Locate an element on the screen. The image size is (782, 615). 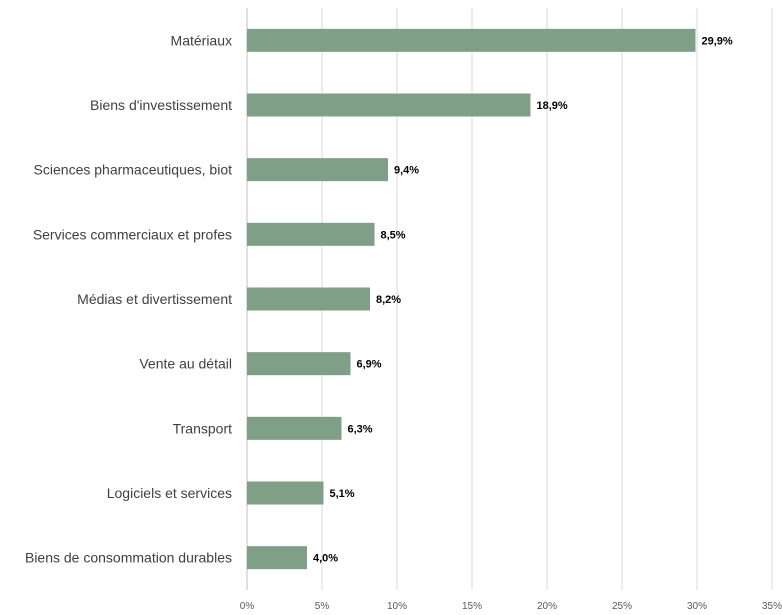
x-tick-label: 35% is located at coordinates (772, 606).